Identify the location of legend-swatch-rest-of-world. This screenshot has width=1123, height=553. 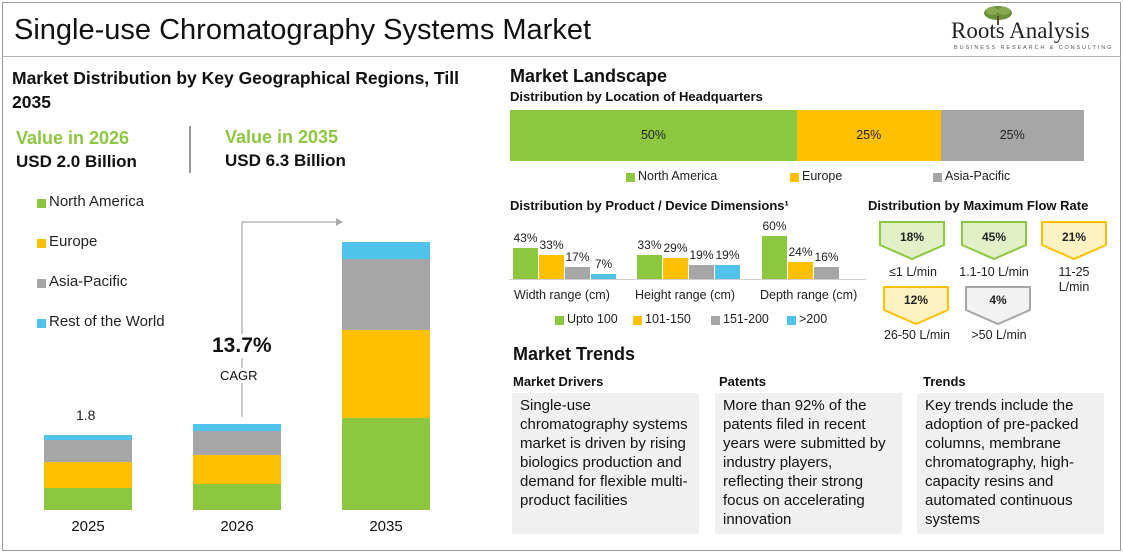
(41, 323).